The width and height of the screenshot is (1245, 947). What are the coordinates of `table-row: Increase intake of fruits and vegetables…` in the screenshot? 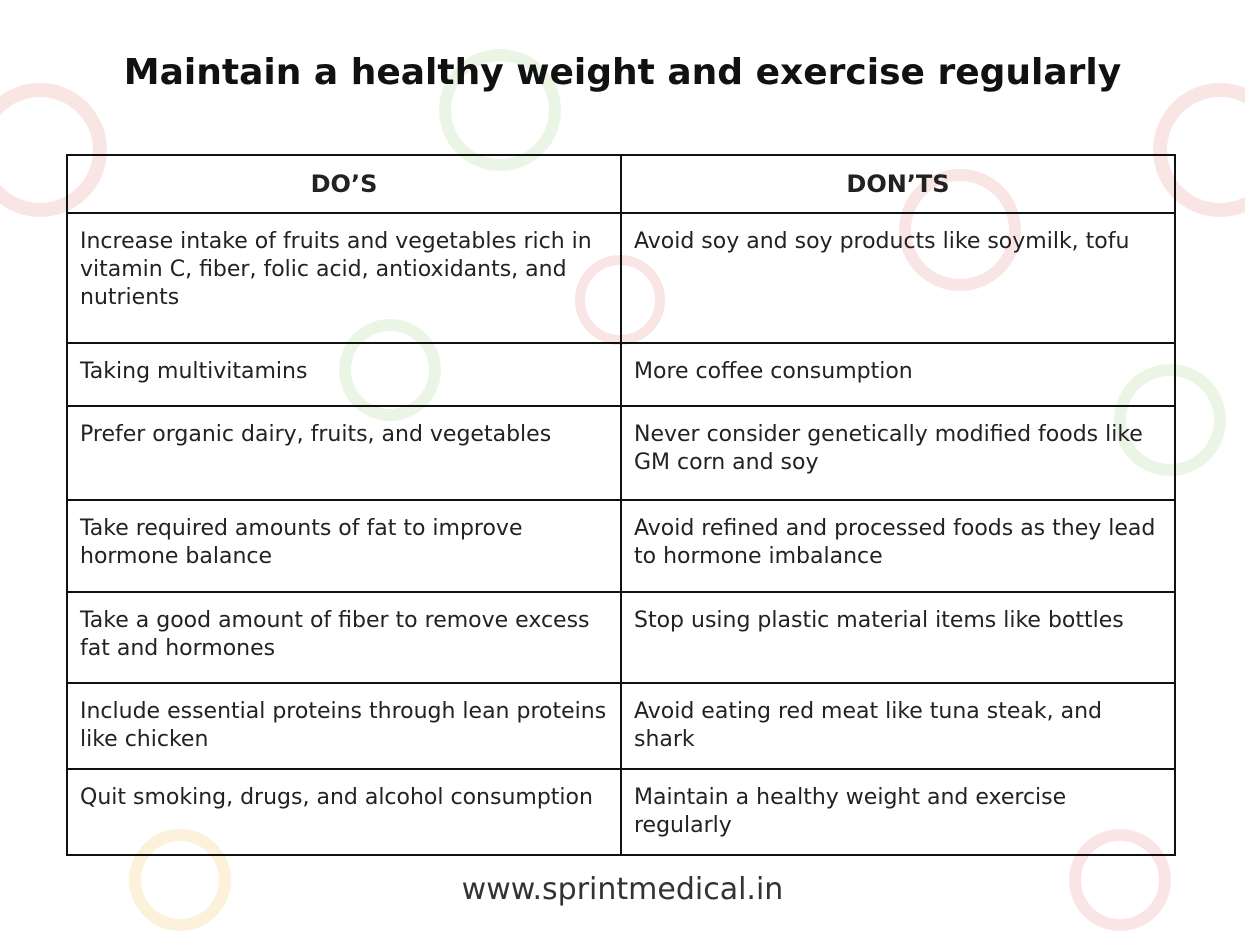 It's located at (621, 278).